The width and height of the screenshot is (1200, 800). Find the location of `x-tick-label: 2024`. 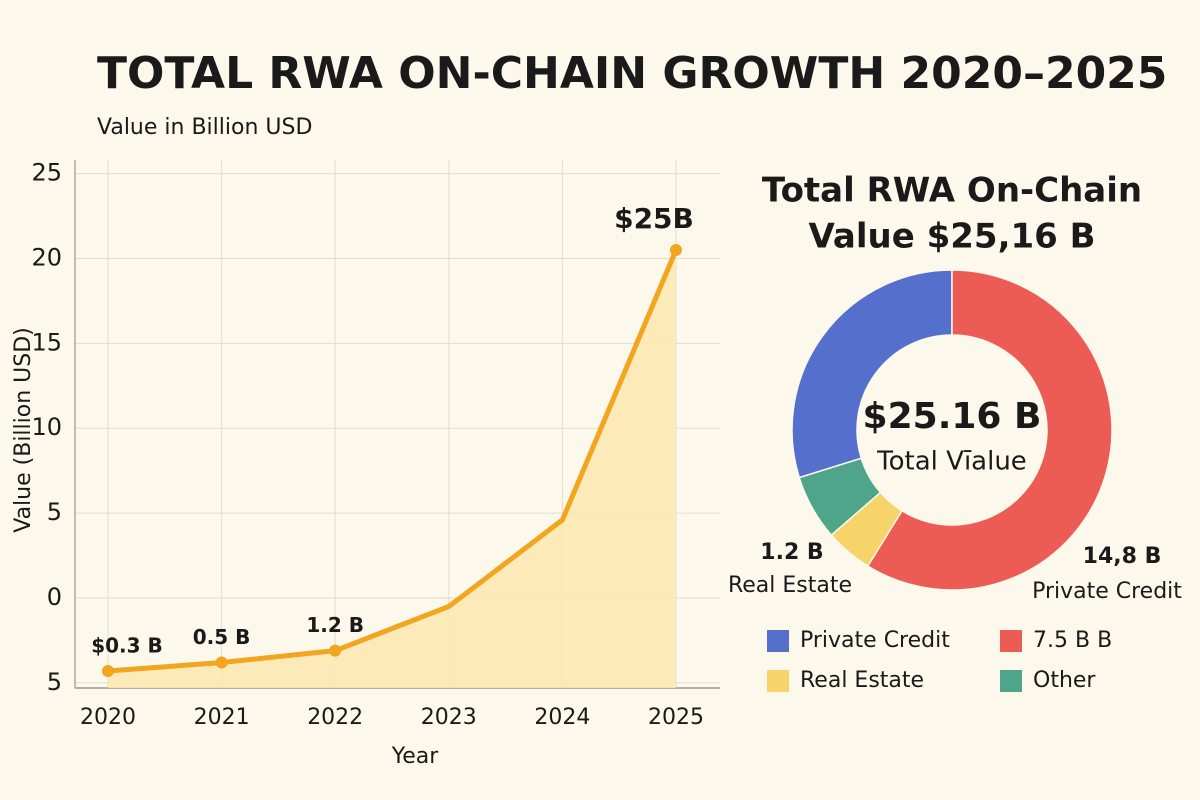

x-tick-label: 2024 is located at coordinates (562, 717).